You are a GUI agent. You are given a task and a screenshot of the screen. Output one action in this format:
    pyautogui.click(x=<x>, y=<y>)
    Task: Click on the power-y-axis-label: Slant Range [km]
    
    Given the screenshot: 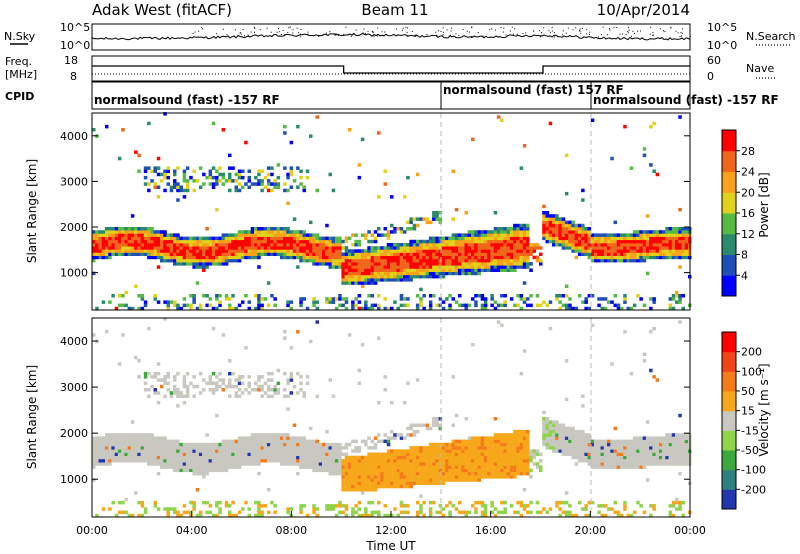 What is the action you would take?
    pyautogui.click(x=32, y=211)
    